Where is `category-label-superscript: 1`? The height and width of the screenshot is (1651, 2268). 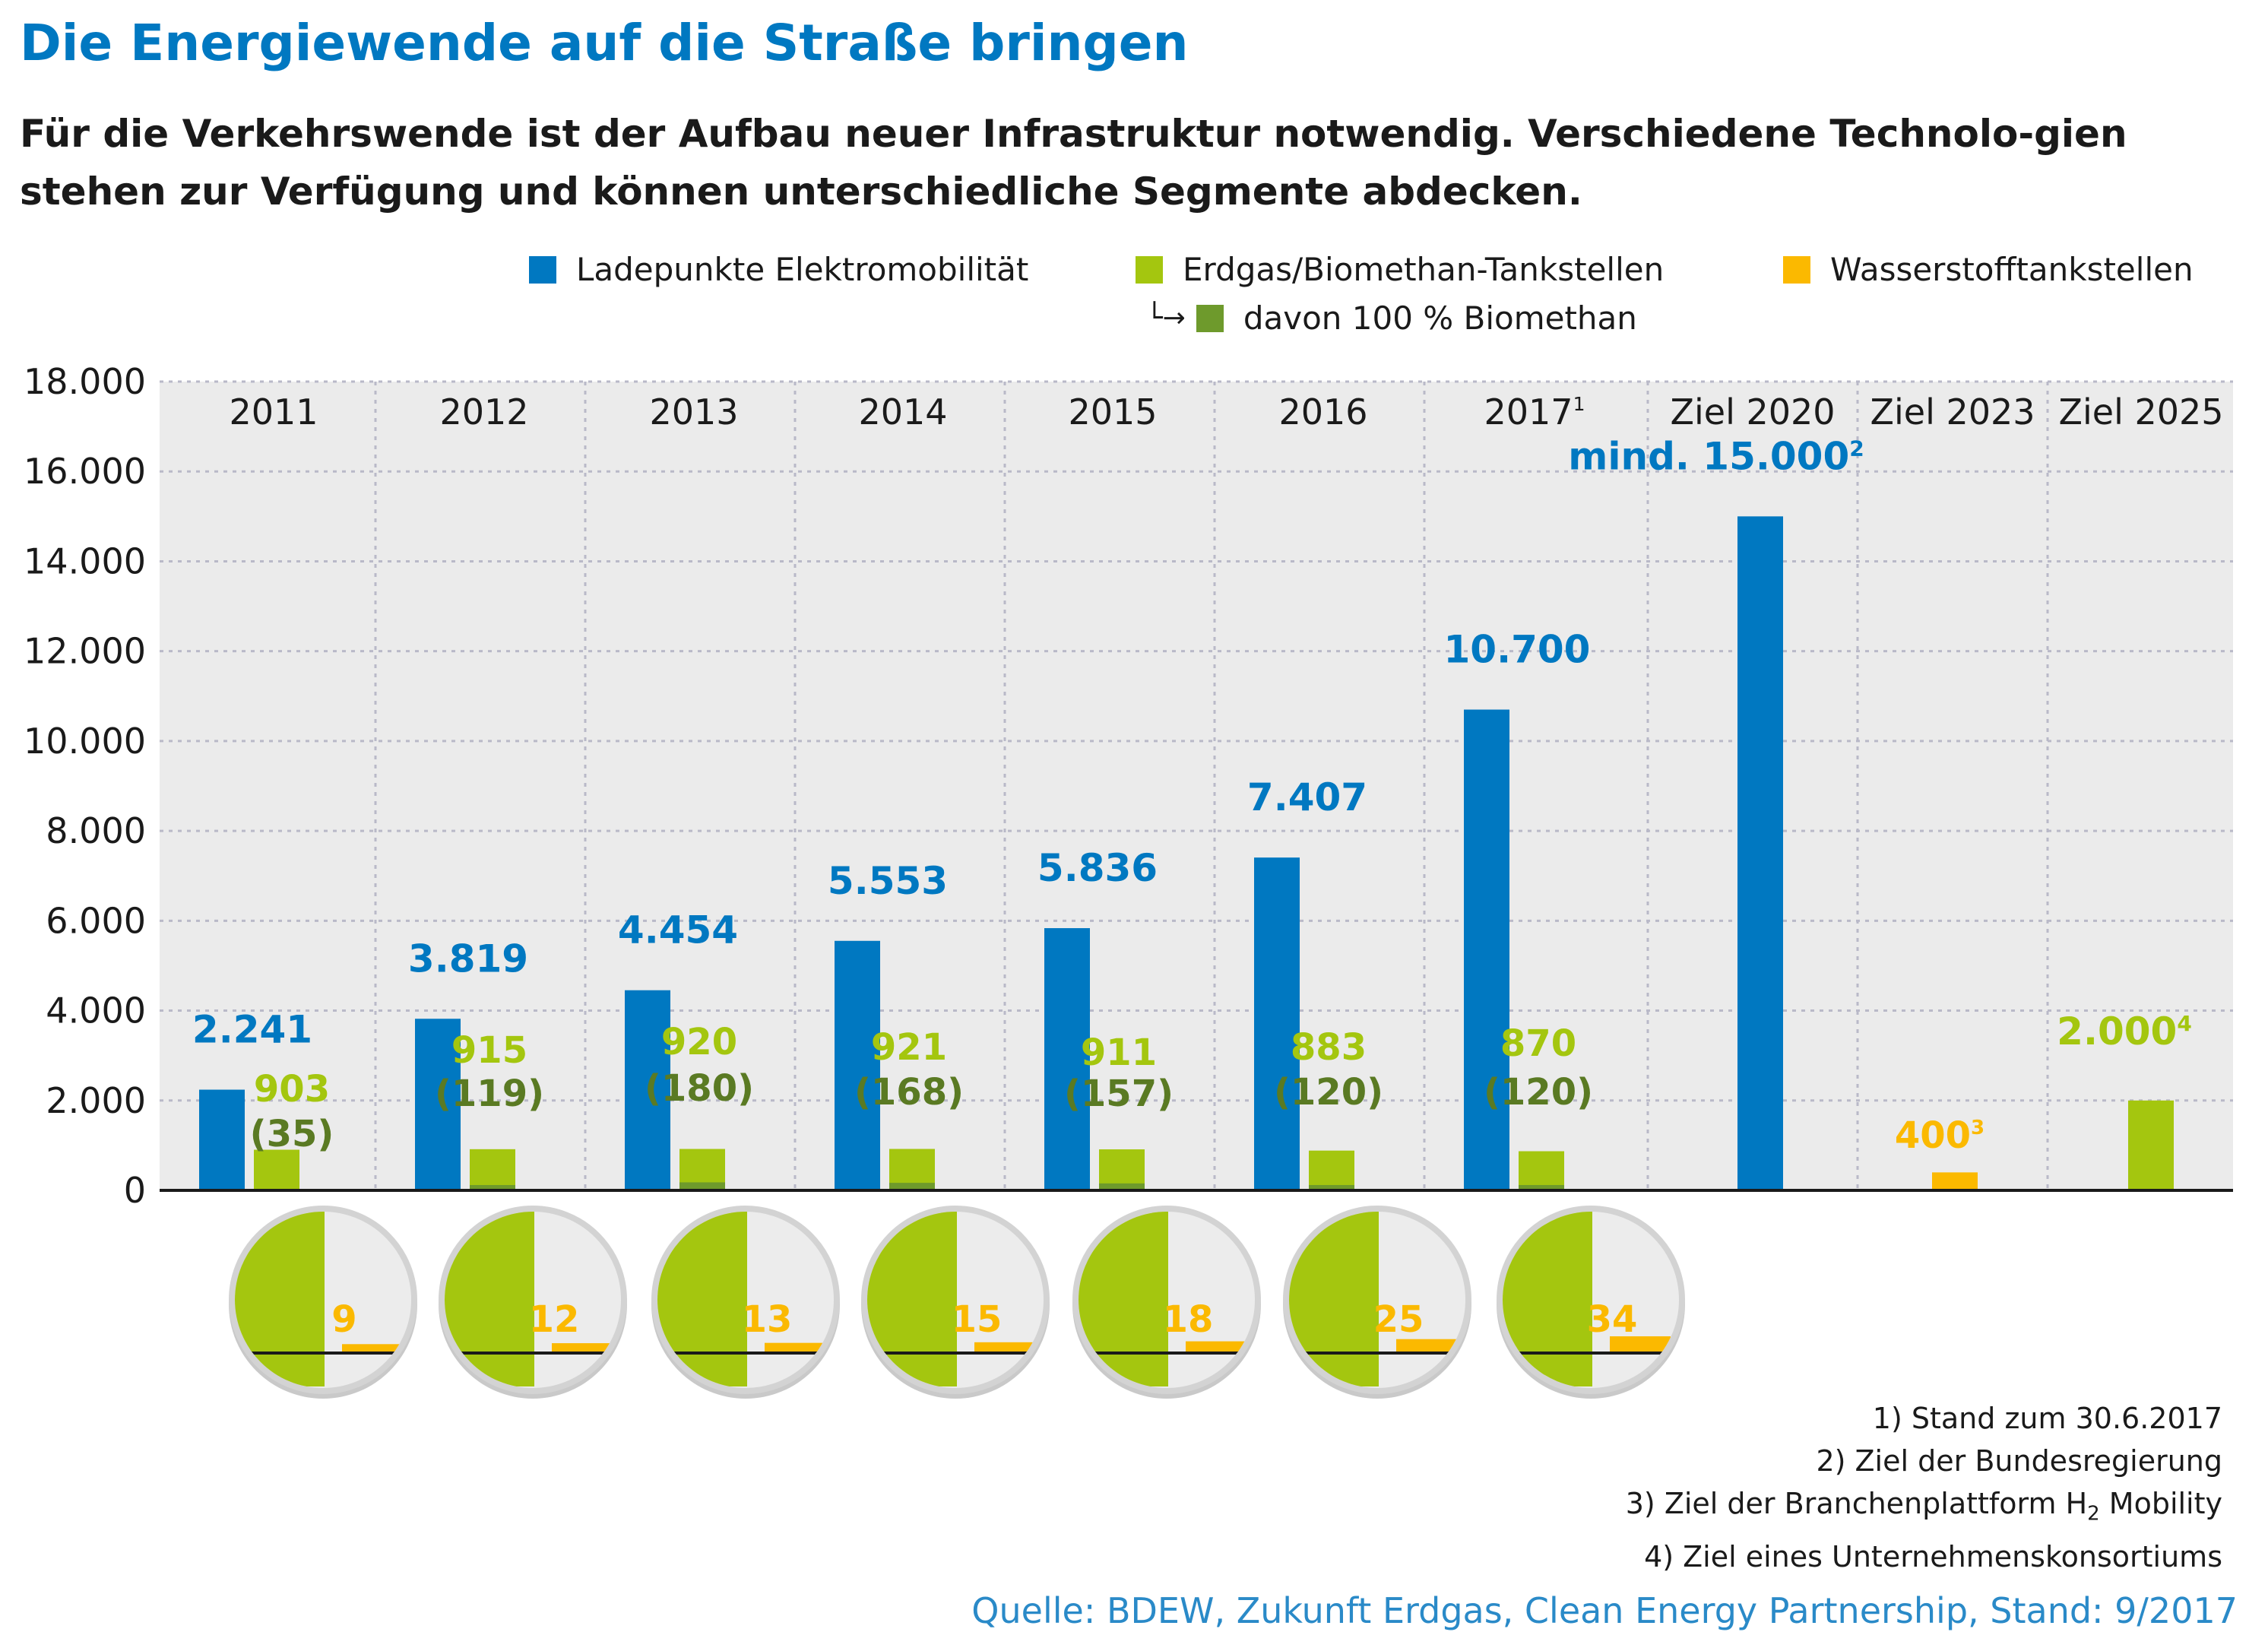 category-label-superscript: 1 is located at coordinates (1579, 404).